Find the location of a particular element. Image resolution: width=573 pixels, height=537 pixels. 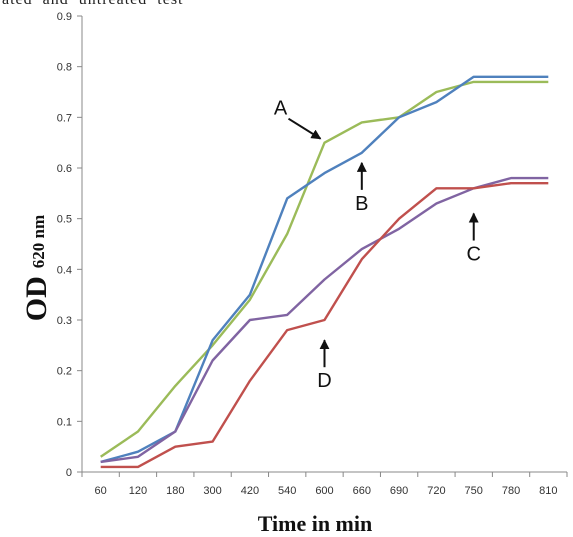

y-tick-label: 0.8 is located at coordinates (64, 68).